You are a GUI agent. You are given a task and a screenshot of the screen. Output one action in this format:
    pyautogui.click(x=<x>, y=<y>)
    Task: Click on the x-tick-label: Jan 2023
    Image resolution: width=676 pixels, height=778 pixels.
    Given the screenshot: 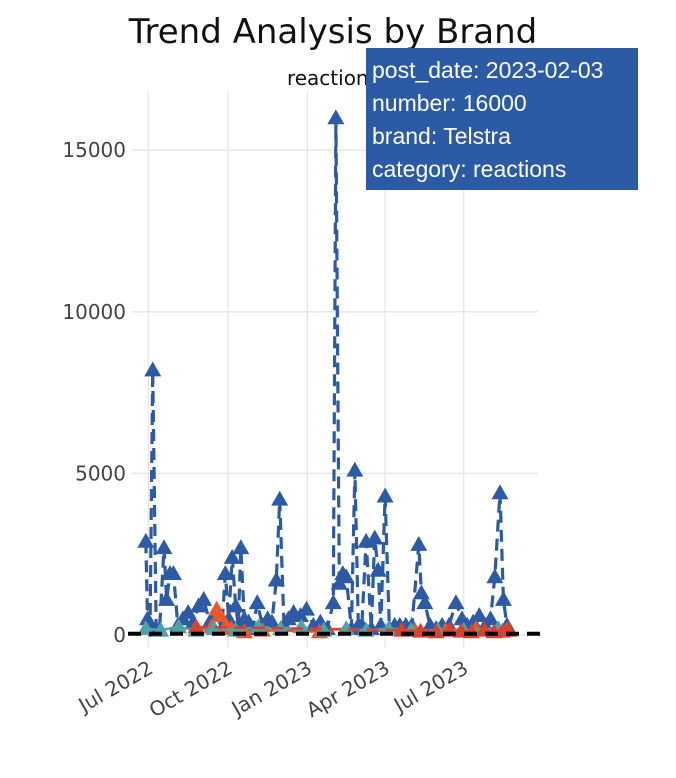 What is the action you would take?
    pyautogui.click(x=271, y=689)
    